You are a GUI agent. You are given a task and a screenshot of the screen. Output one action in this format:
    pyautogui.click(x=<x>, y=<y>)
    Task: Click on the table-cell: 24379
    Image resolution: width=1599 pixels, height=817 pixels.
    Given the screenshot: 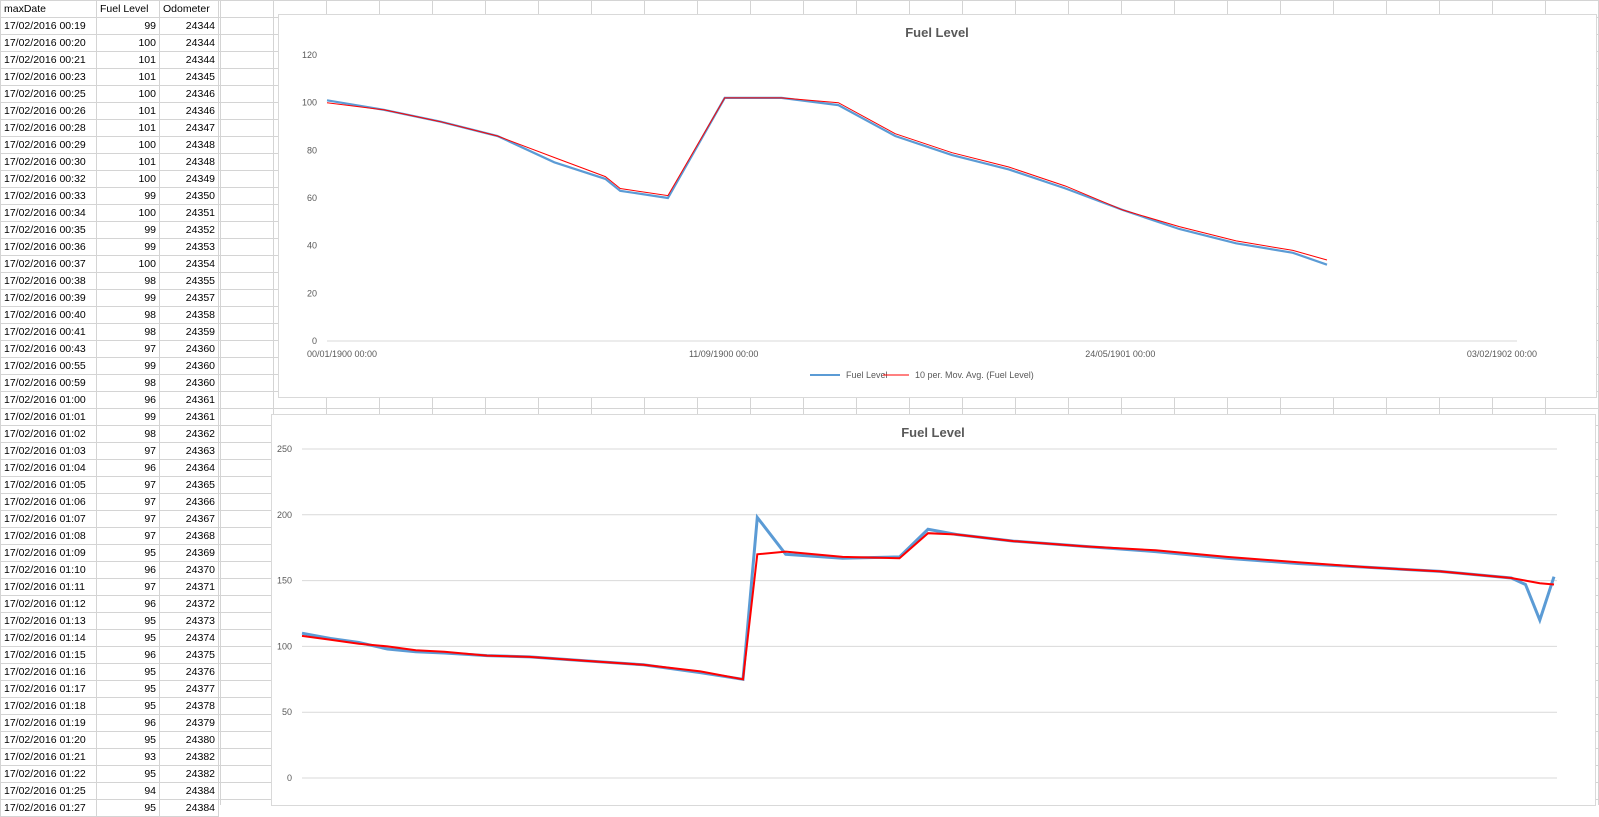 What is the action you would take?
    pyautogui.click(x=189, y=723)
    